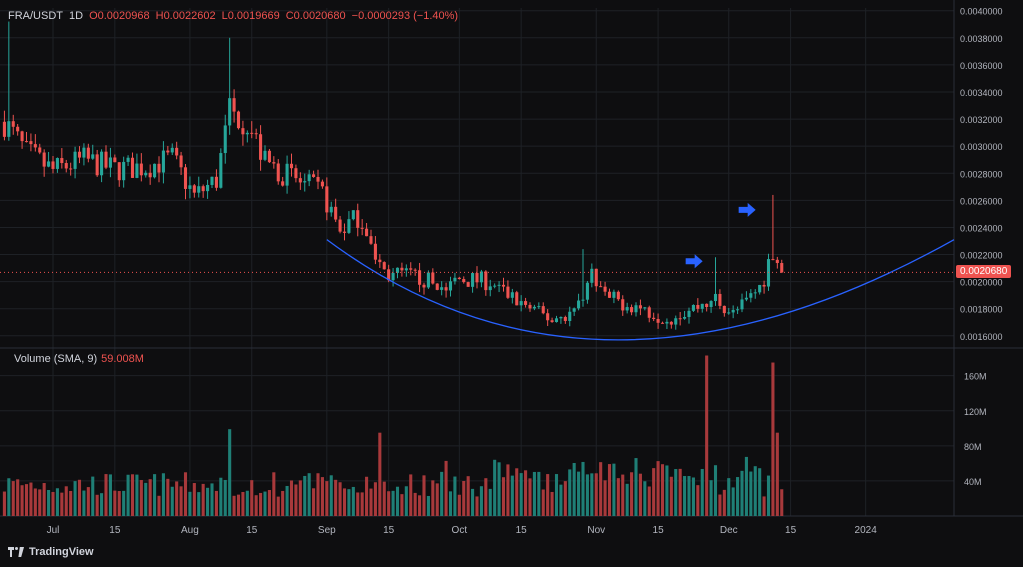  I want to click on price-tick-label: 0.0020000, so click(981, 283).